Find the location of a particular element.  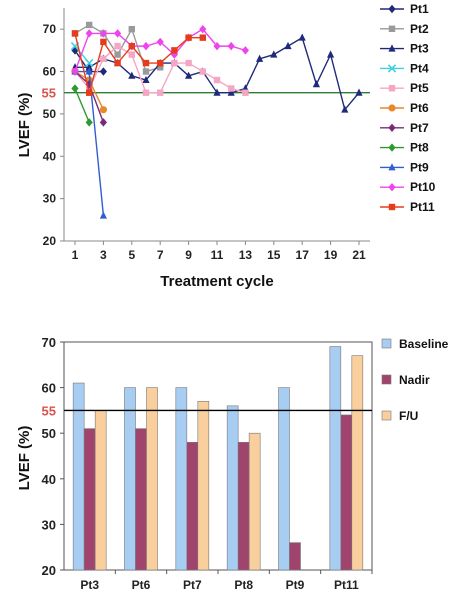

x-tick-label: 7 is located at coordinates (160, 255).